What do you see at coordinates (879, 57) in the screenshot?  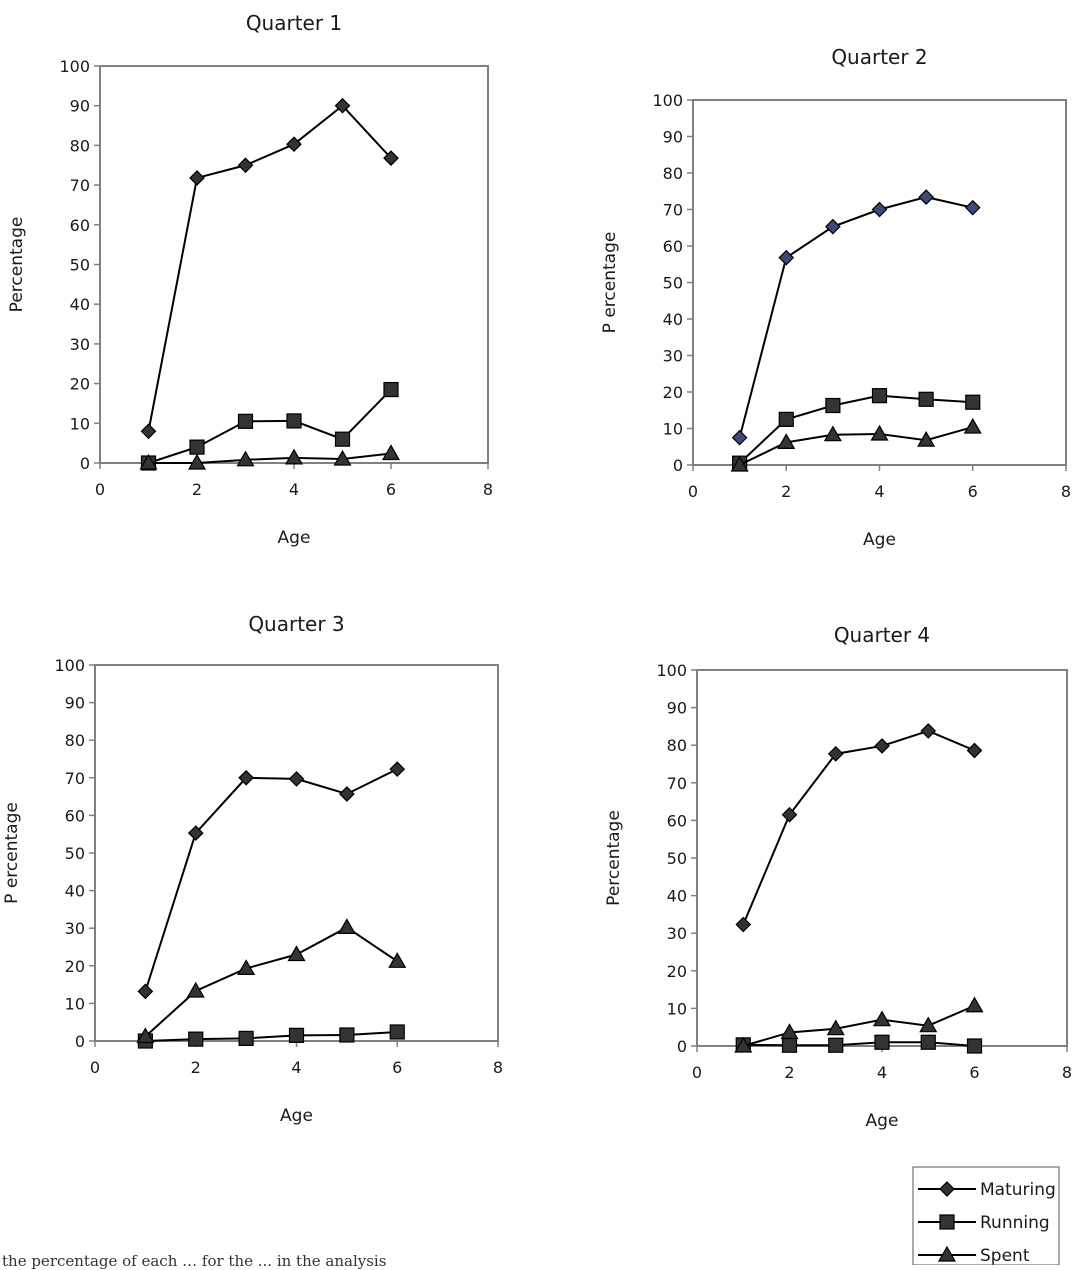 I see `chart-title: Quarter 2` at bounding box center [879, 57].